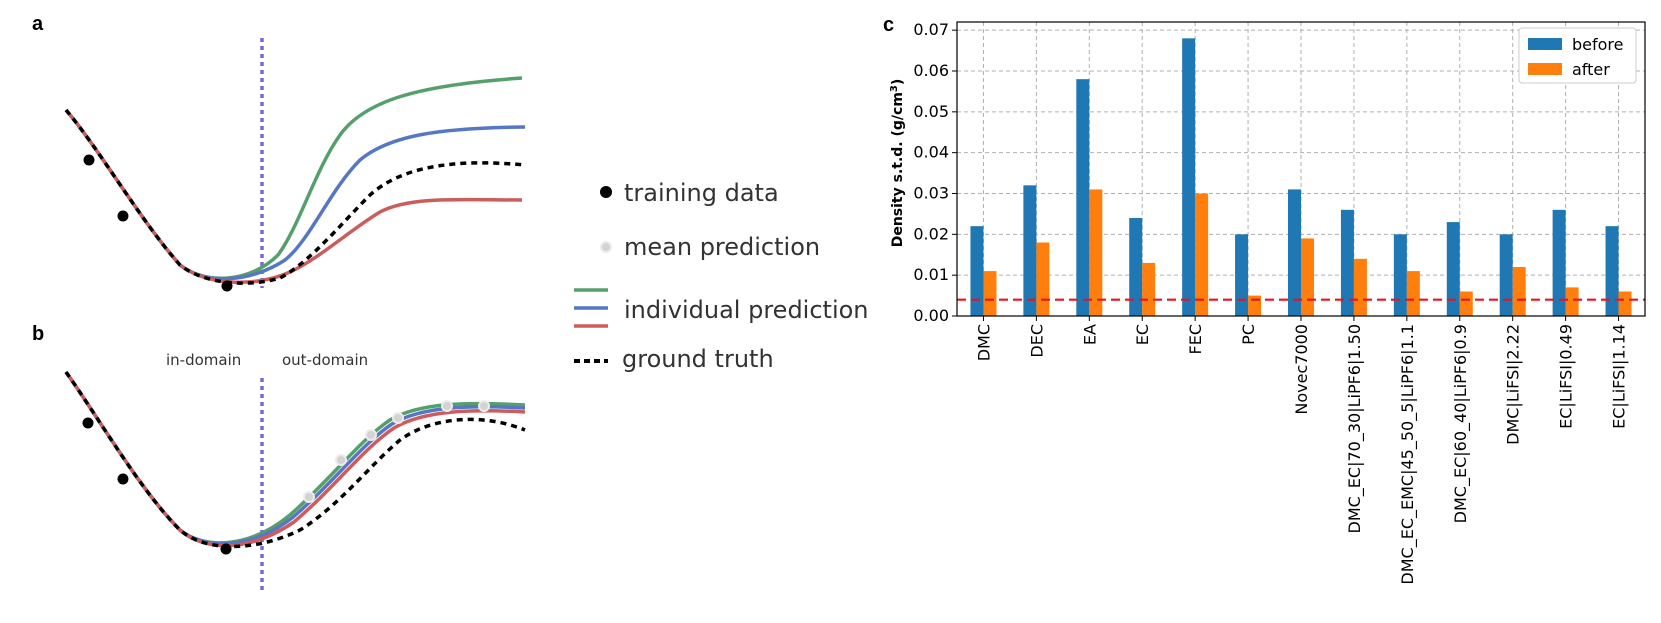 This screenshot has height=623, width=1661. What do you see at coordinates (1566, 376) in the screenshot?
I see `x-tick-label: EC|LiFSI|0.49` at bounding box center [1566, 376].